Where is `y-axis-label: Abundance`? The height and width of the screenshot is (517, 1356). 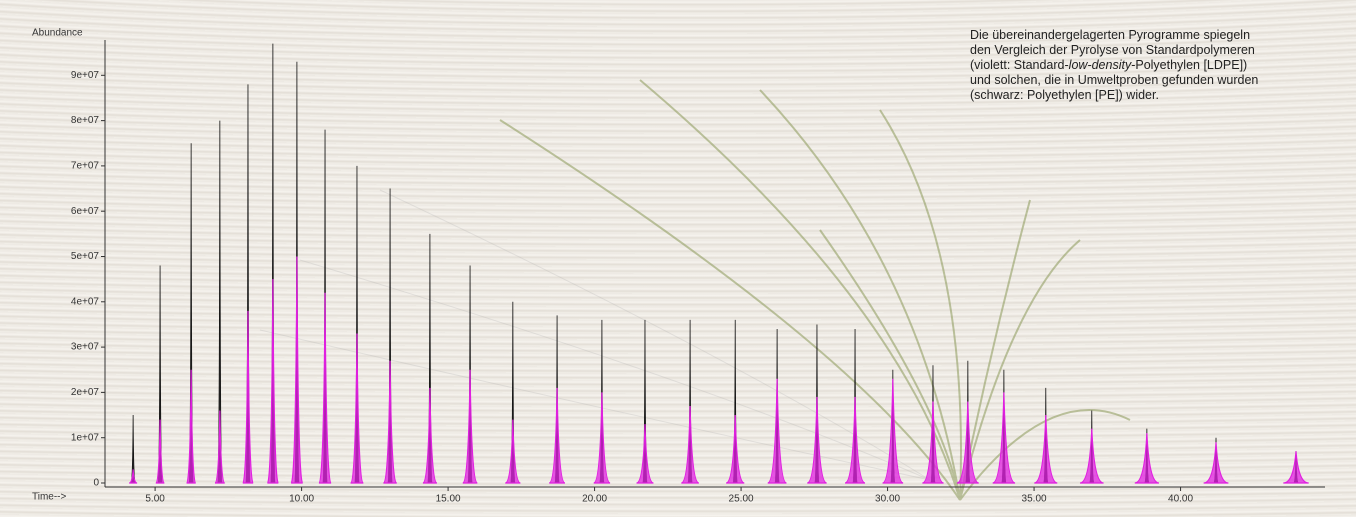 y-axis-label: Abundance is located at coordinates (57, 33).